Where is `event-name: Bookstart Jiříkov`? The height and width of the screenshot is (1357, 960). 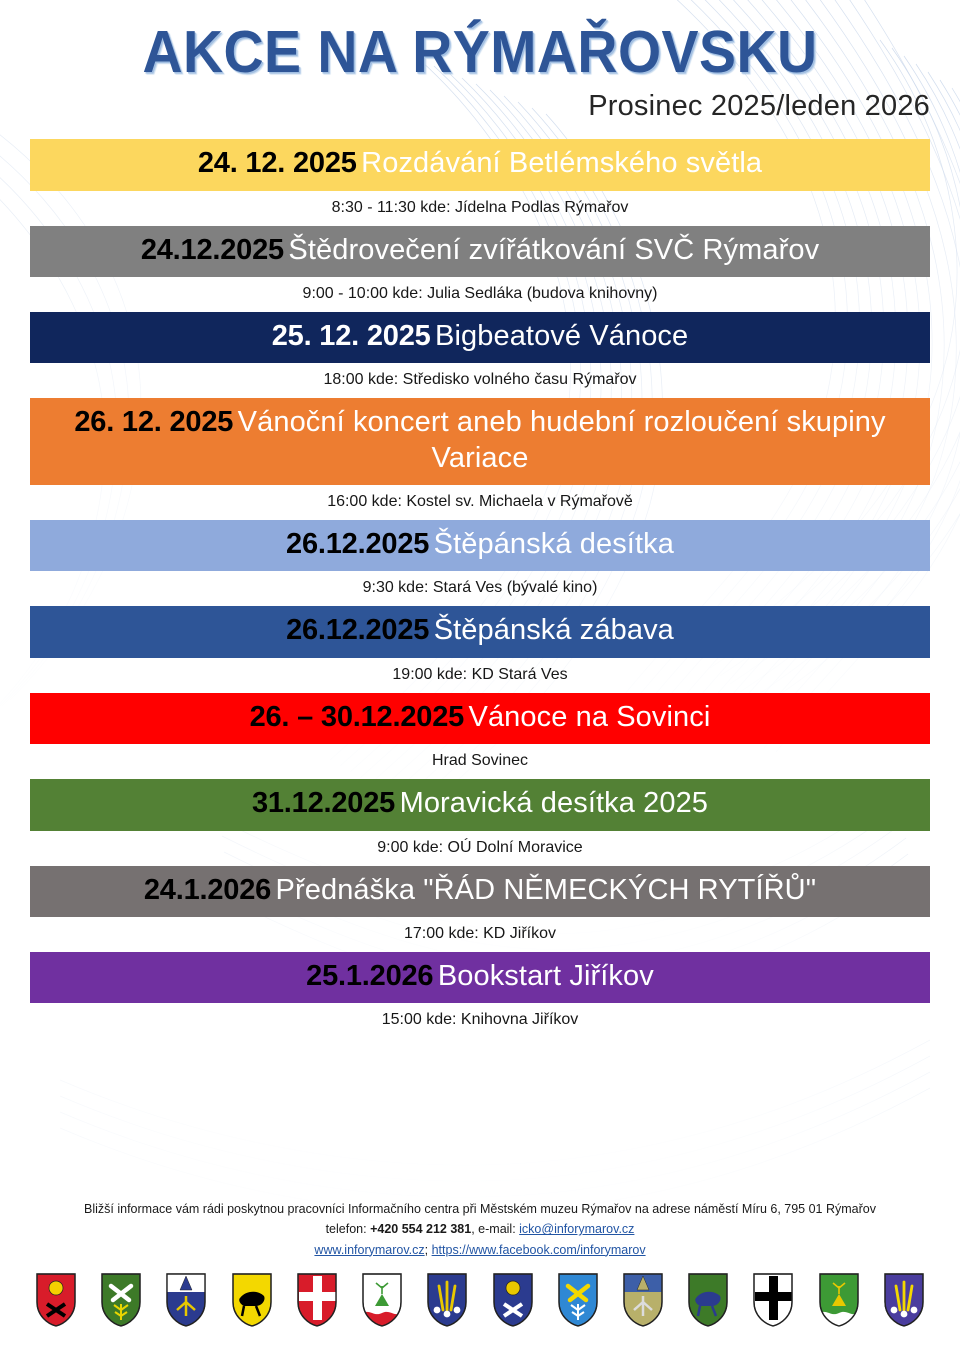 event-name: Bookstart Jiříkov is located at coordinates (545, 975).